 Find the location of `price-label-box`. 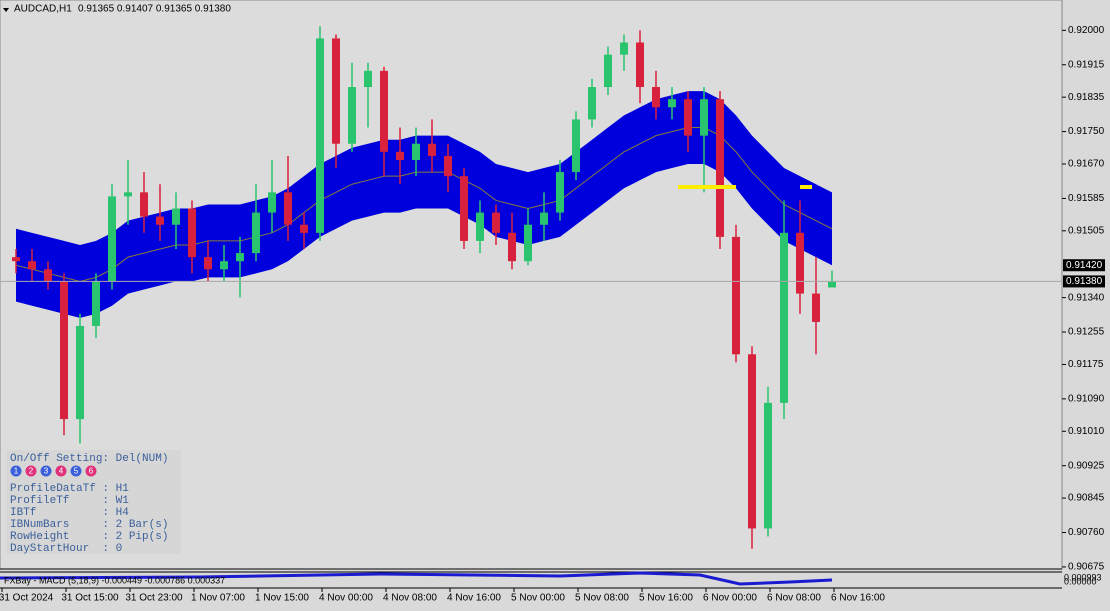

price-label-box is located at coordinates (1084, 265).